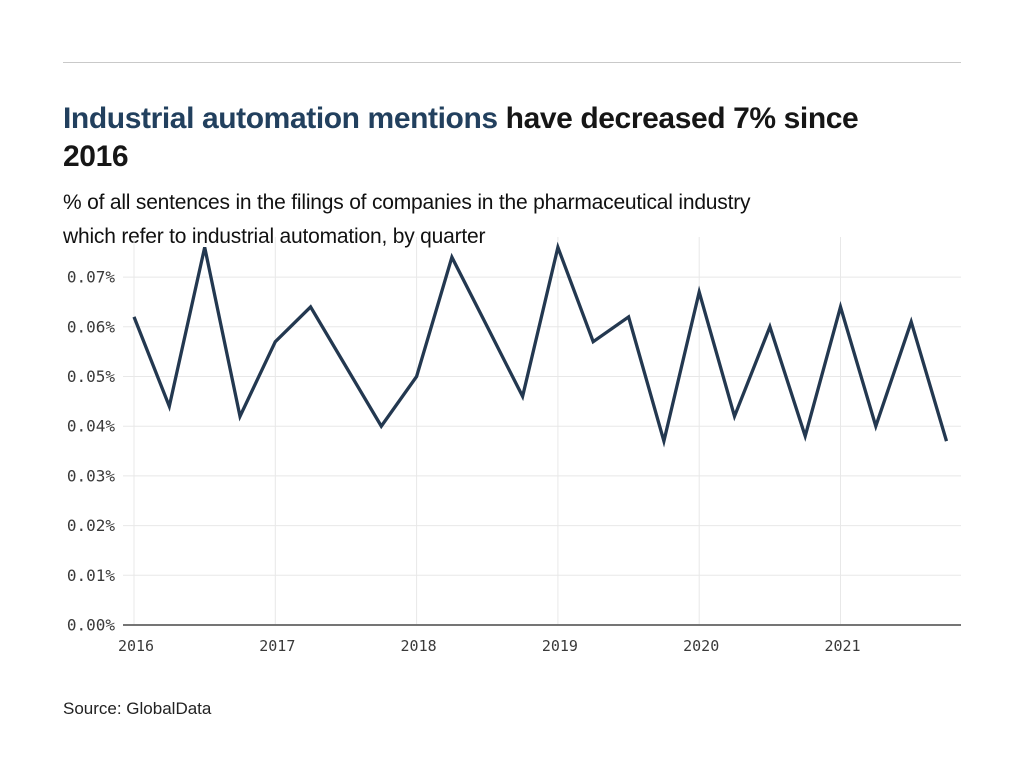  What do you see at coordinates (91, 426) in the screenshot?
I see `y-tick-label: 0.04%` at bounding box center [91, 426].